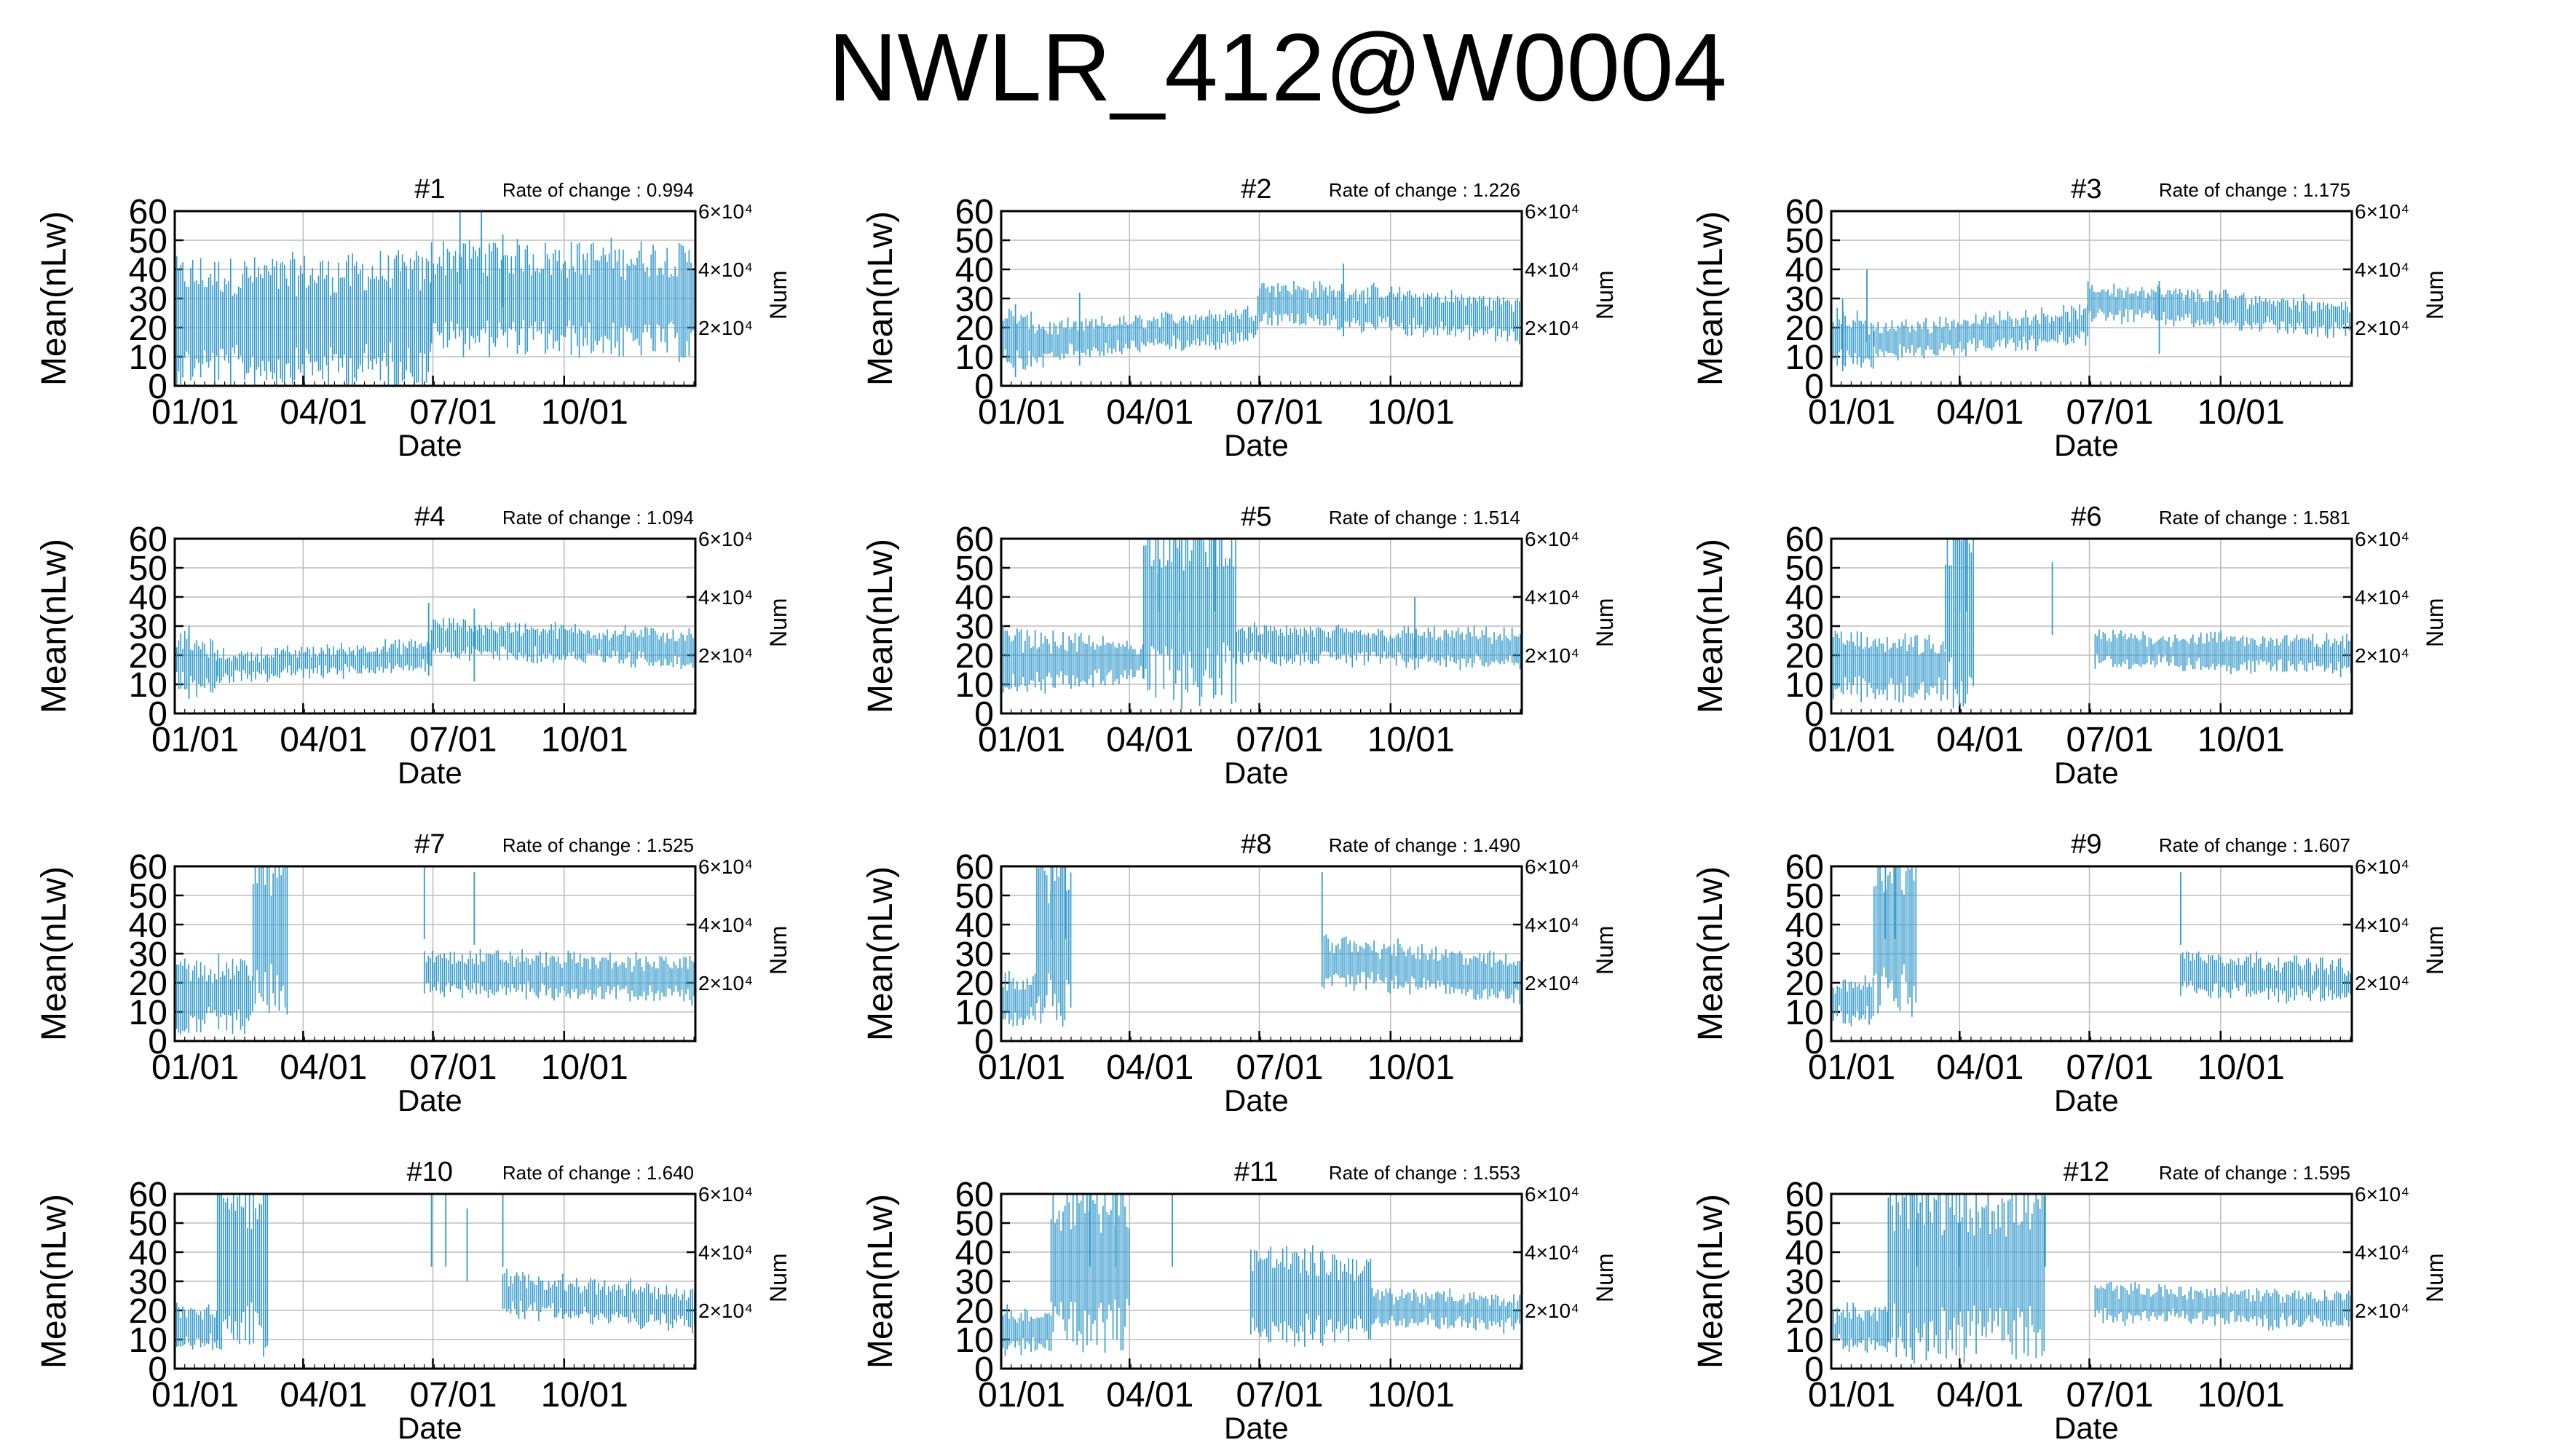 The image size is (2555, 1456). Describe the element at coordinates (2254, 845) in the screenshot. I see `rate-of-change-label: Rate of change : 1.607` at that location.